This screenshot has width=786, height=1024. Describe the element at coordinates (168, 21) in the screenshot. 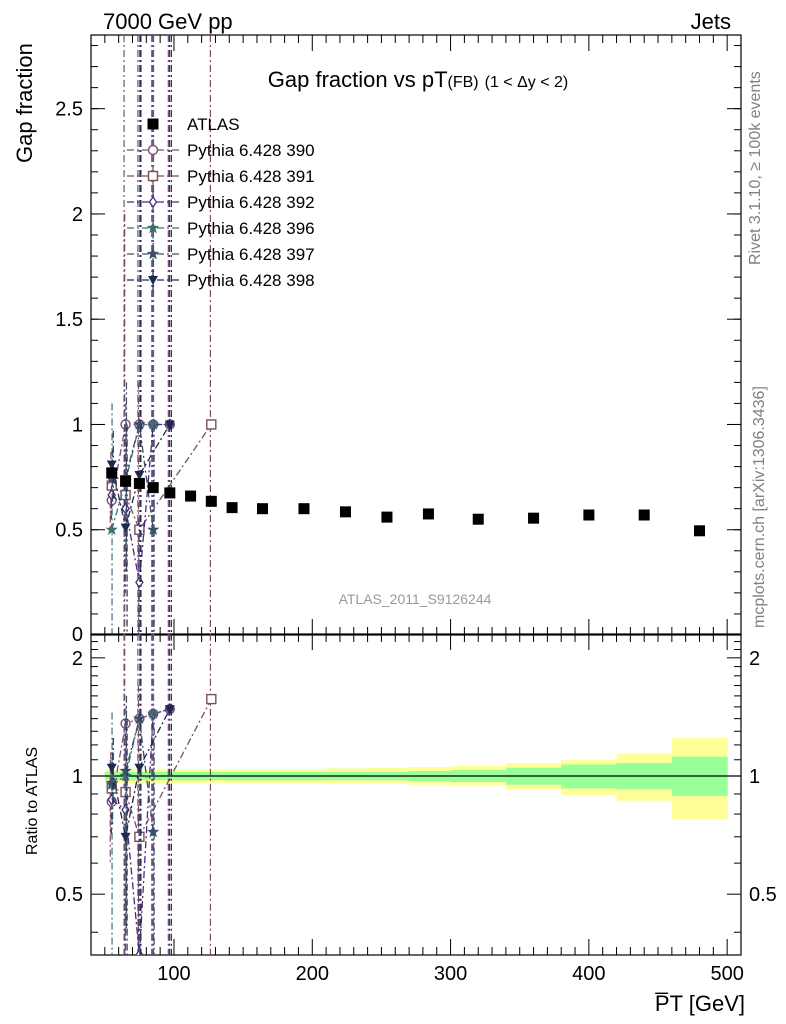

I see `energy-label: 7000 GeV pp` at that location.